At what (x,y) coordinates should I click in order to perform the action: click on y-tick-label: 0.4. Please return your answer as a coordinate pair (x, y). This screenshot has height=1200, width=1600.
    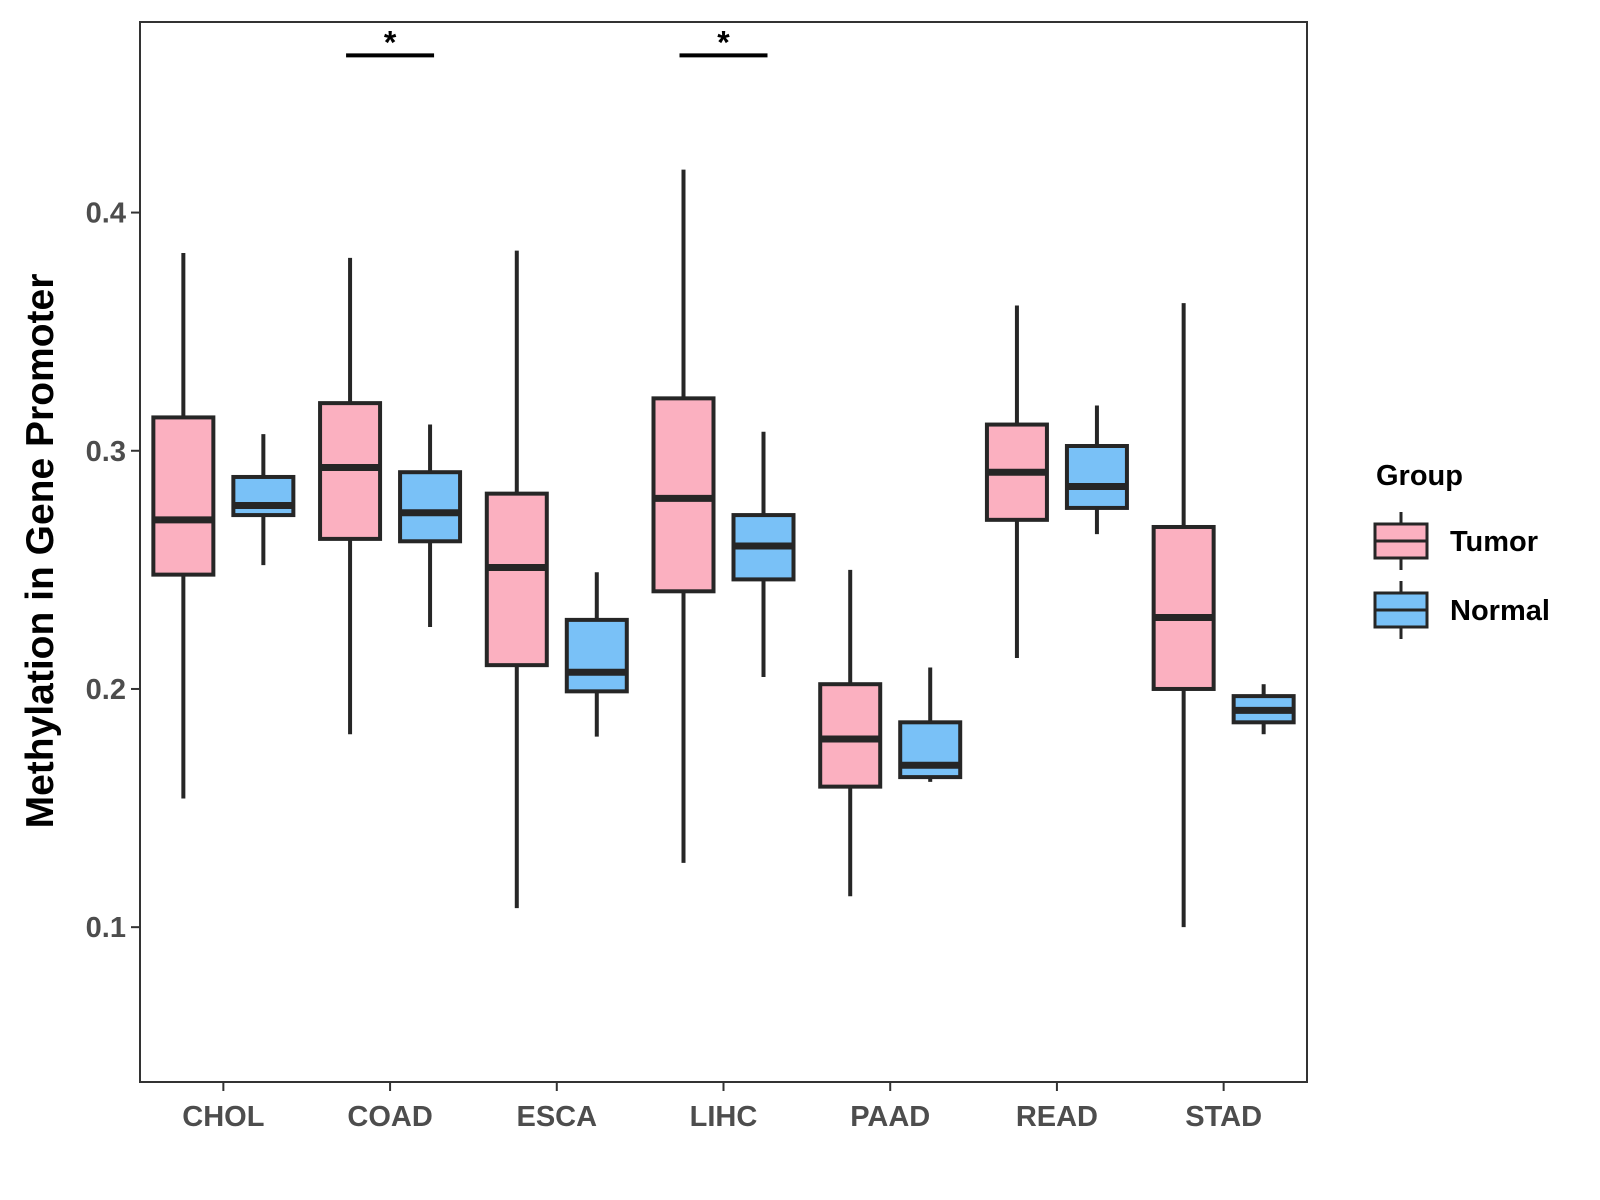
    Looking at the image, I should click on (106, 214).